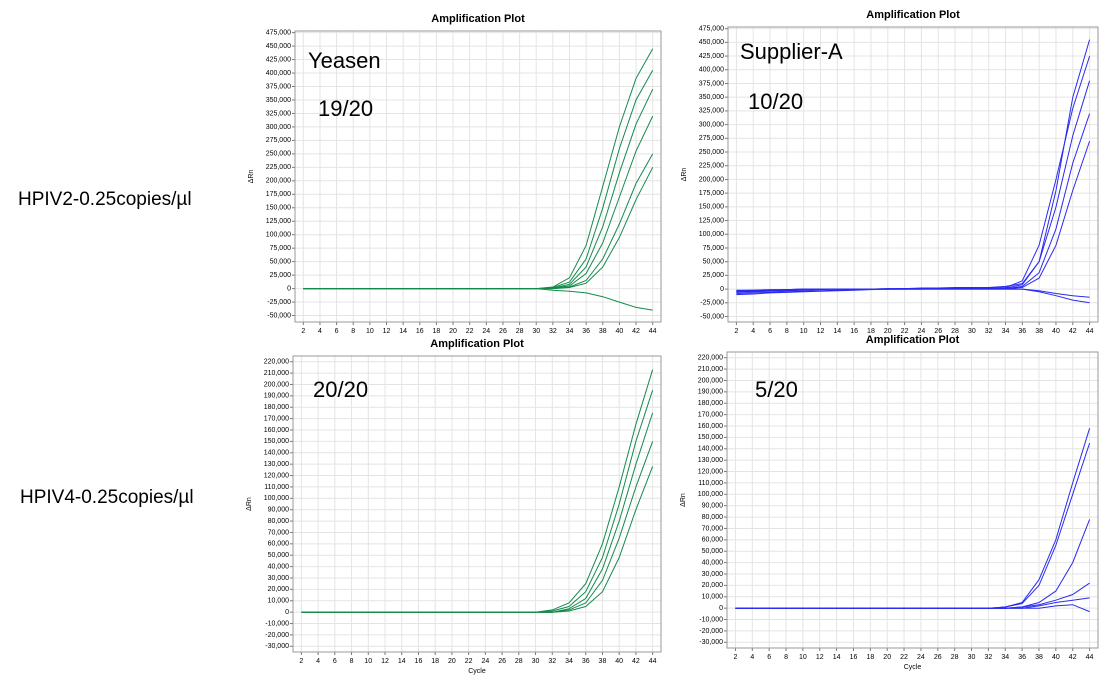 The height and width of the screenshot is (683, 1118). Describe the element at coordinates (586, 331) in the screenshot. I see `x-tick-label: 36` at that location.